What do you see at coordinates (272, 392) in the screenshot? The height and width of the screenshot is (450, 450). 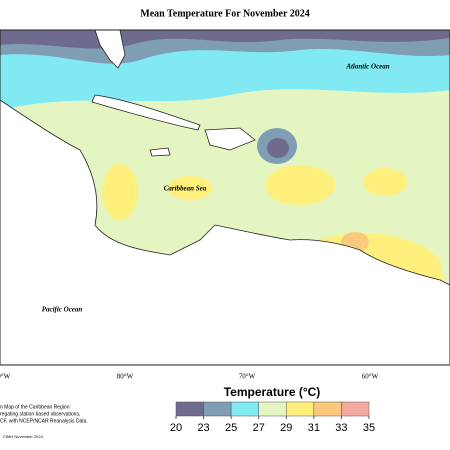 I see `legend-title: Temperature (°C)` at bounding box center [272, 392].